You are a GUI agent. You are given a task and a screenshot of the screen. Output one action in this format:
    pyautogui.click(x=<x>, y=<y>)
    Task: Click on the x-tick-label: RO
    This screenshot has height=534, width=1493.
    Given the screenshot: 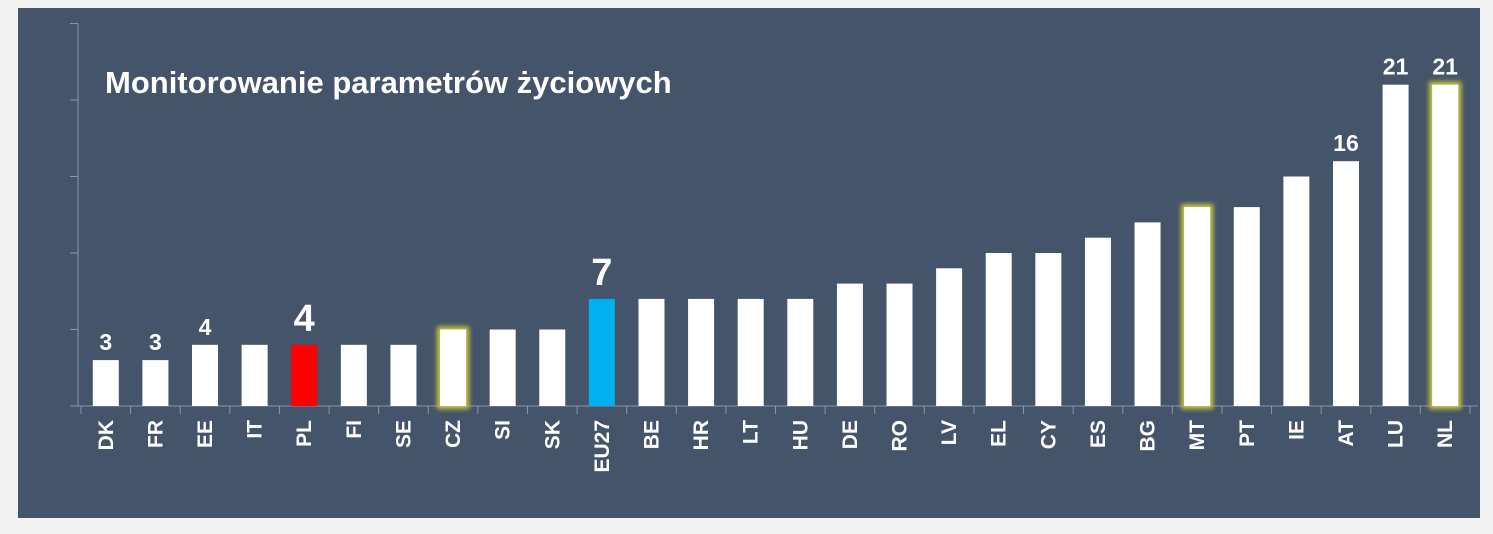 What is the action you would take?
    pyautogui.click(x=900, y=436)
    